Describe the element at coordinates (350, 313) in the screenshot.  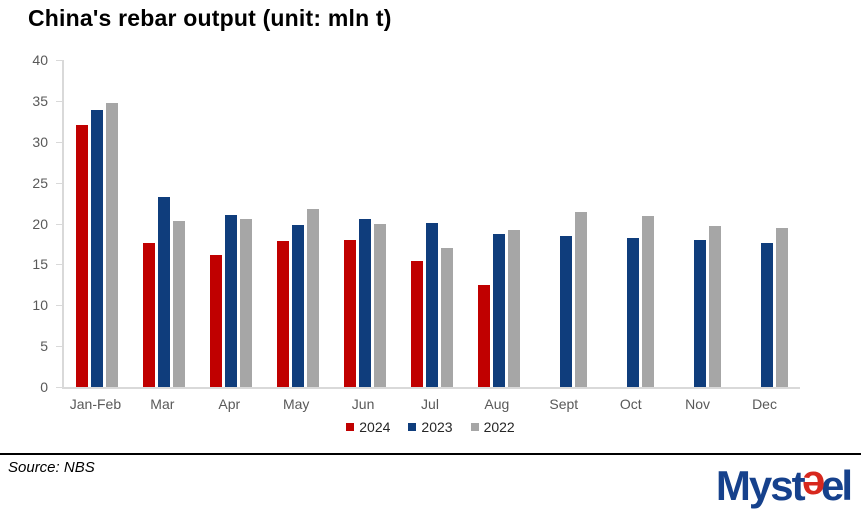
I see `bar-2024-jun` at that location.